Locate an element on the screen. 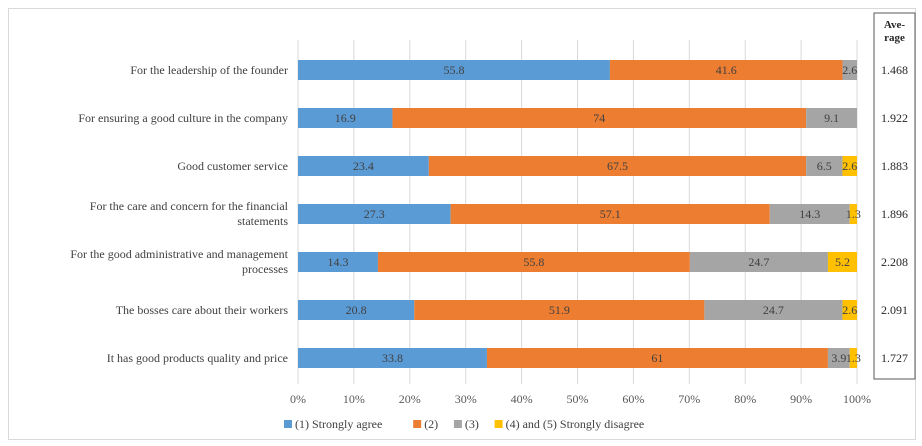  data-label: 20.8 is located at coordinates (356, 310).